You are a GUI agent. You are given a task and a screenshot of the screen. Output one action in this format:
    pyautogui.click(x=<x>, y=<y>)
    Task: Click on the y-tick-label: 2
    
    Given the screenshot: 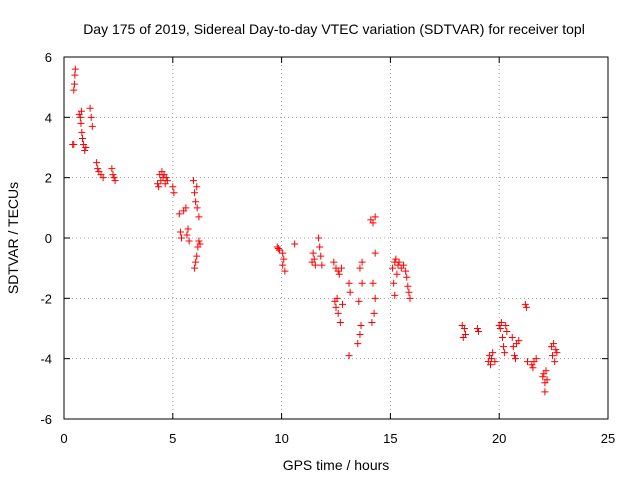 What is the action you would take?
    pyautogui.click(x=48, y=178)
    